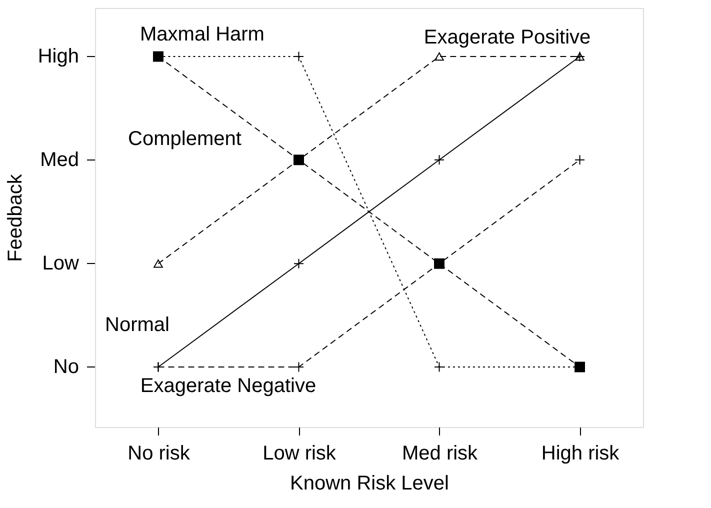  Describe the element at coordinates (61, 263) in the screenshot. I see `text: Low` at that location.